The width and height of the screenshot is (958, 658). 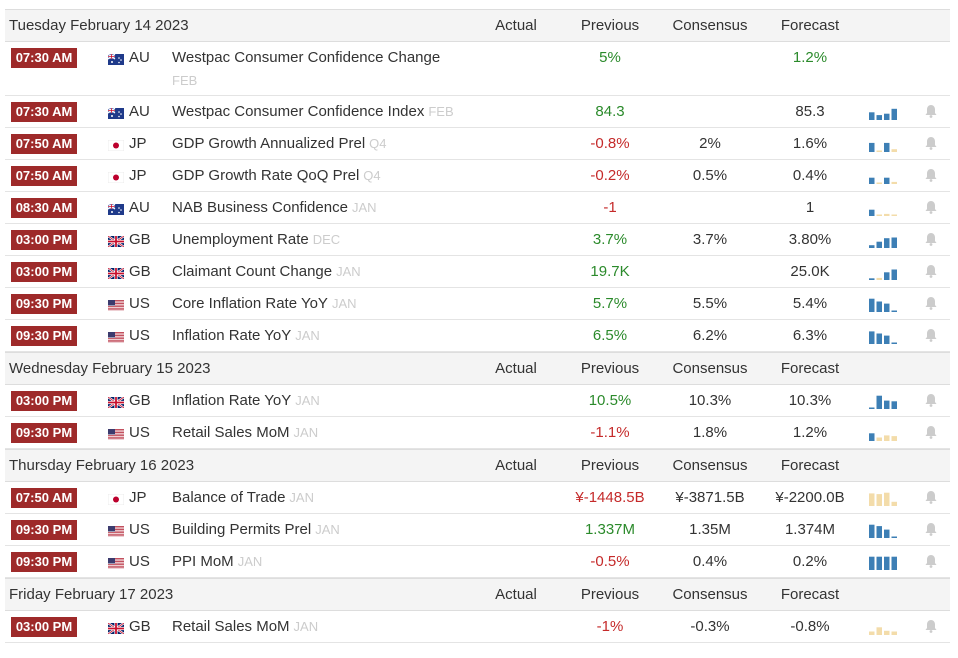 I want to click on event-link: Balance of Trade JAN, so click(x=243, y=497).